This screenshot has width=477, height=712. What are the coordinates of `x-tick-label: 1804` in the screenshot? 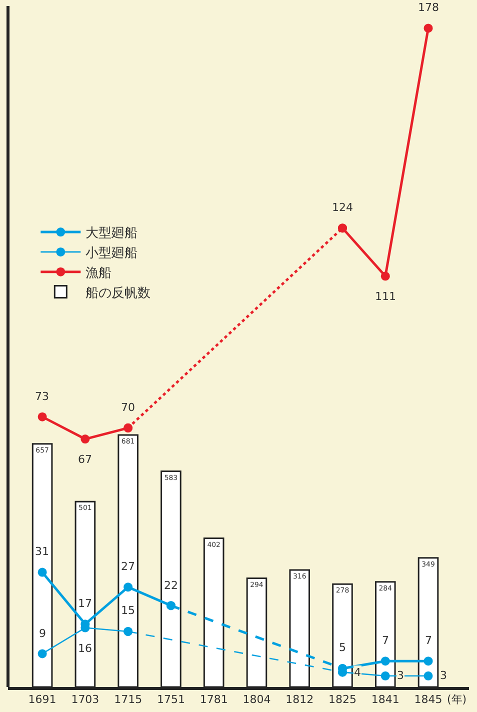 It's located at (256, 699).